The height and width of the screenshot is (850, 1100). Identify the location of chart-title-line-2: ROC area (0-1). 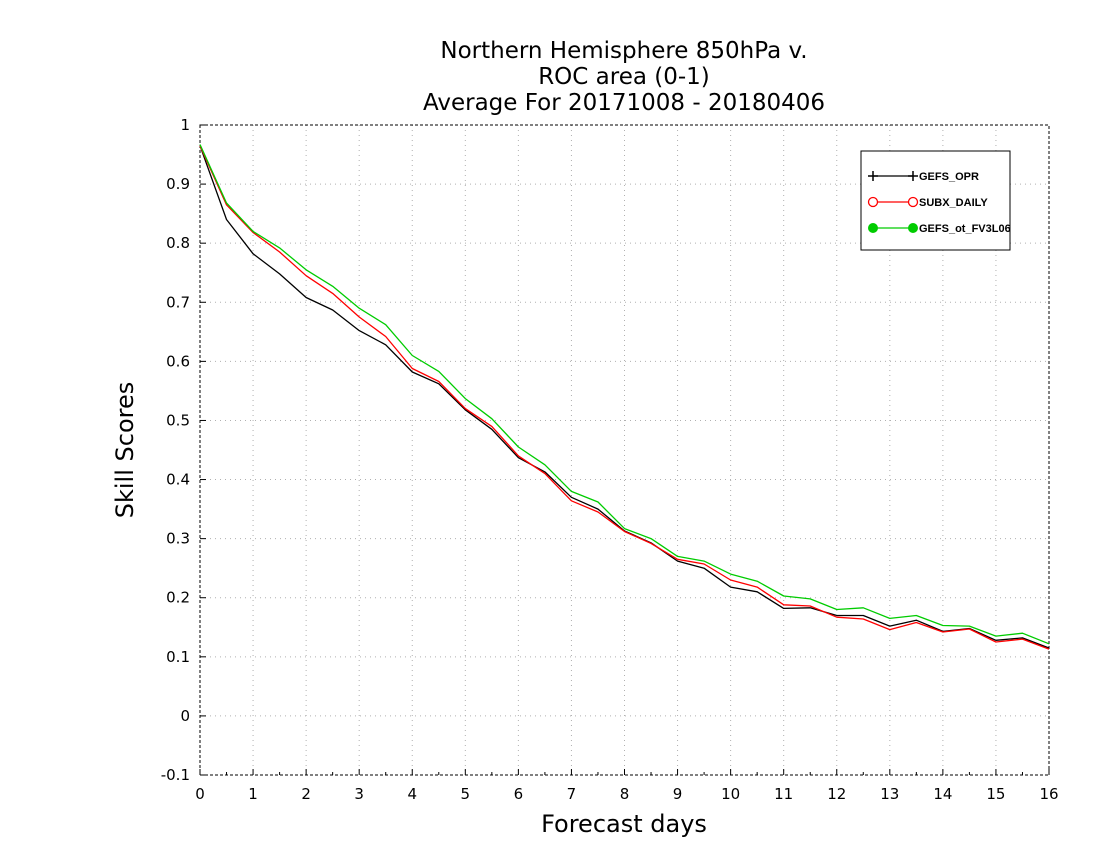
(624, 77).